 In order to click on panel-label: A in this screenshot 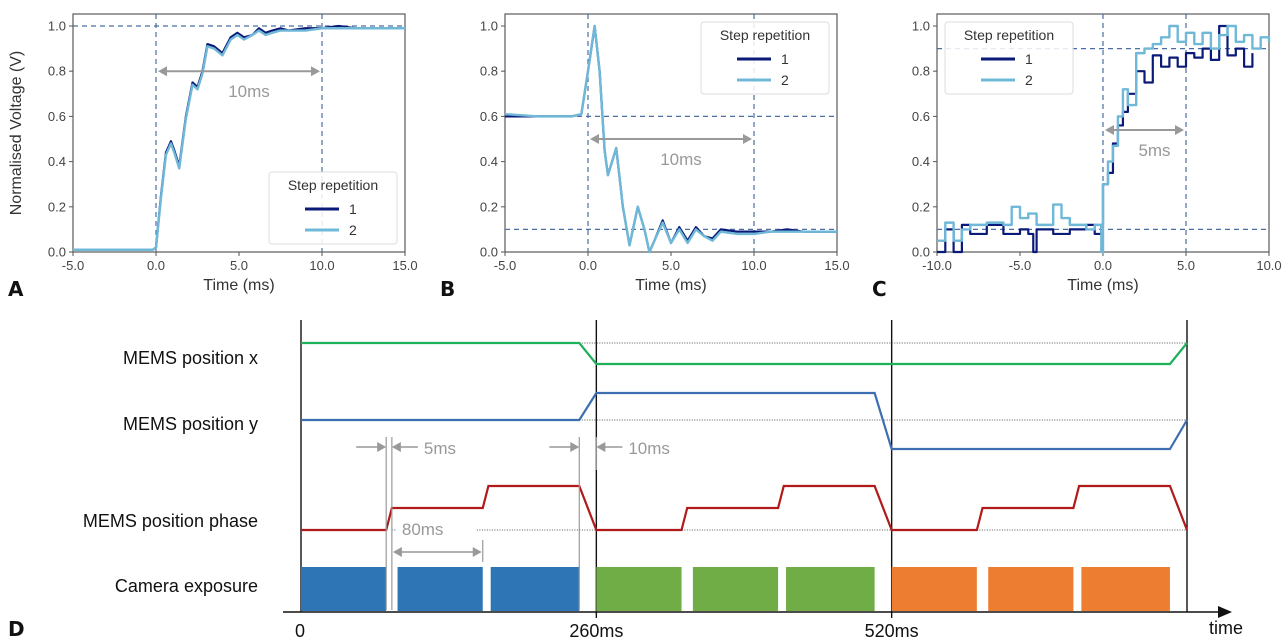, I will do `click(16, 289)`.